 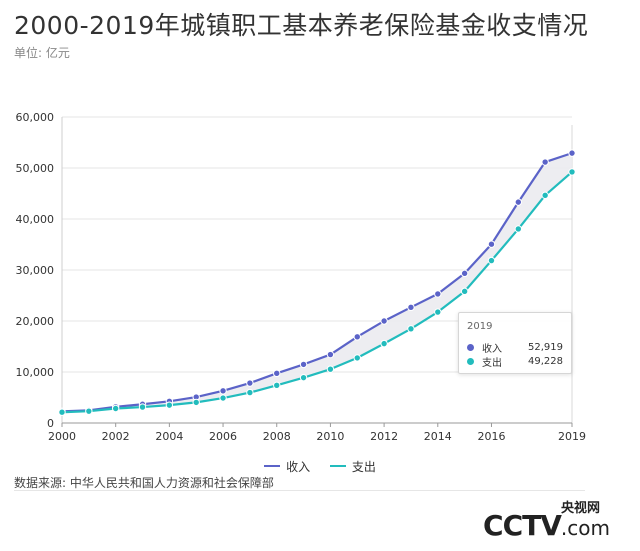 What do you see at coordinates (580, 508) in the screenshot?
I see `logo-top-text: 央视网` at bounding box center [580, 508].